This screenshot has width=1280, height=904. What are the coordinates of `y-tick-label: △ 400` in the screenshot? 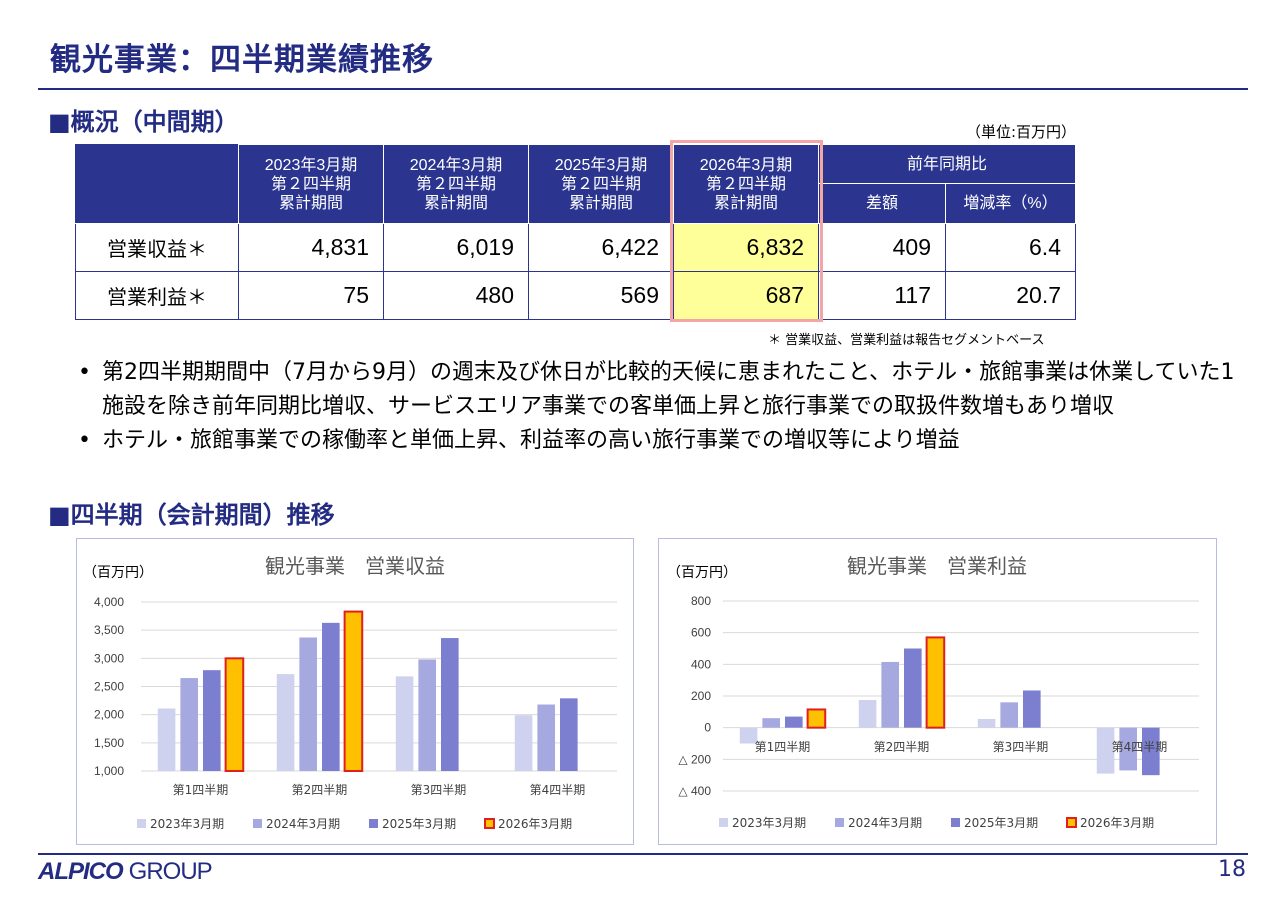 It's located at (694, 791).